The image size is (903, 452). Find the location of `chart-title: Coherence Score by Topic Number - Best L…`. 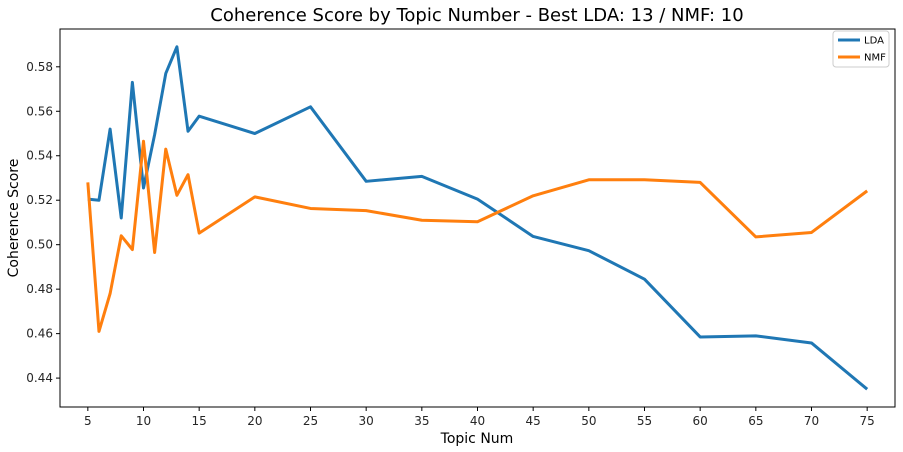

chart-title: Coherence Score by Topic Number - Best L… is located at coordinates (476, 15).